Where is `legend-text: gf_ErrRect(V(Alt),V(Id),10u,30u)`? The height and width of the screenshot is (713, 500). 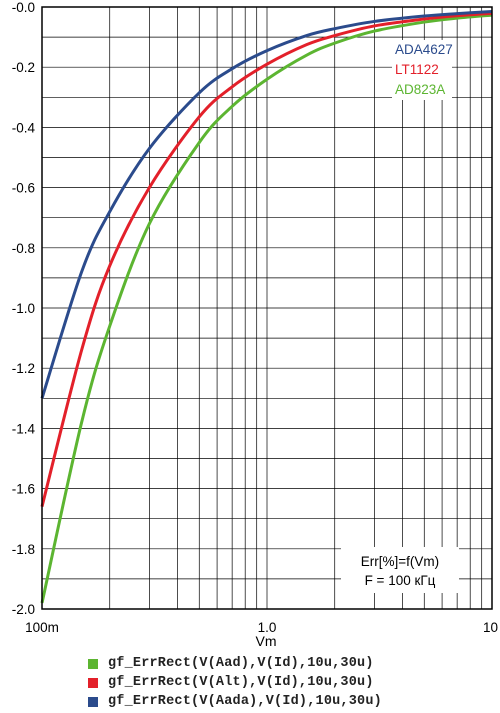
legend-text: gf_ErrRect(V(Alt),V(Id),10u,30u) is located at coordinates (241, 682).